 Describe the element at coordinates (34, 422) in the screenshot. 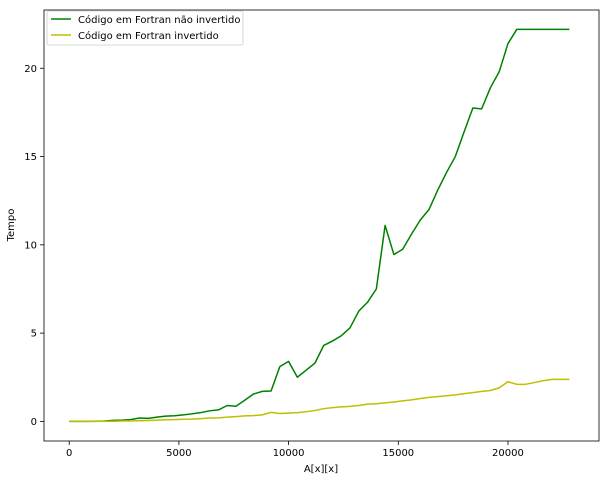

I see `y-tick-label: 0` at that location.